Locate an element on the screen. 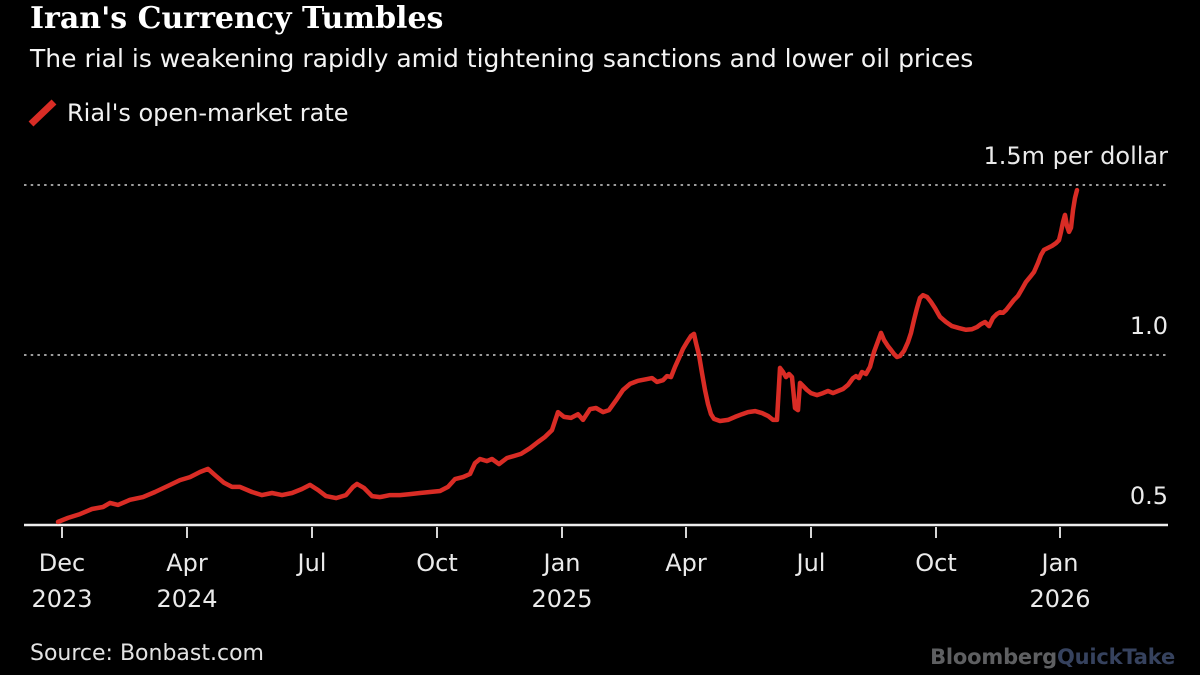 This screenshot has width=1200, height=675. legend: Rial's open-market rate is located at coordinates (188, 113).